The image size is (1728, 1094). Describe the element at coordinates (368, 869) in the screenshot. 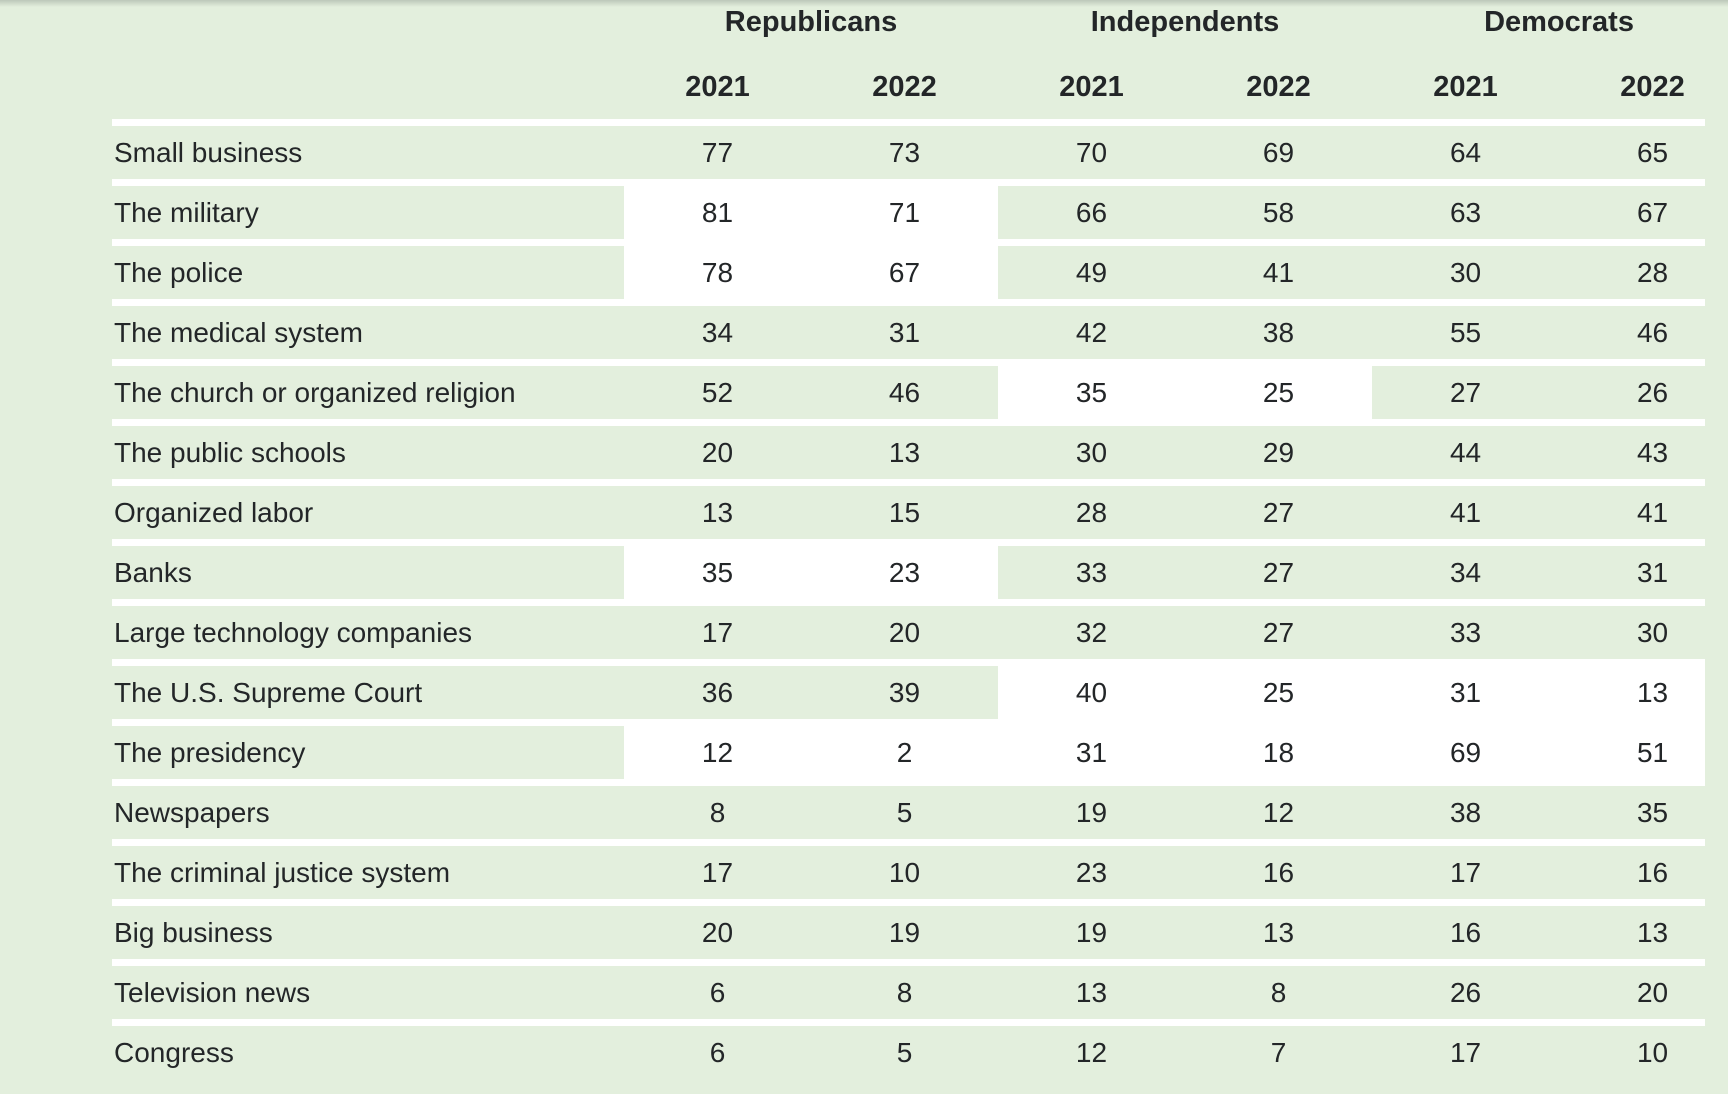

I see `row-label: The criminal justice system` at that location.